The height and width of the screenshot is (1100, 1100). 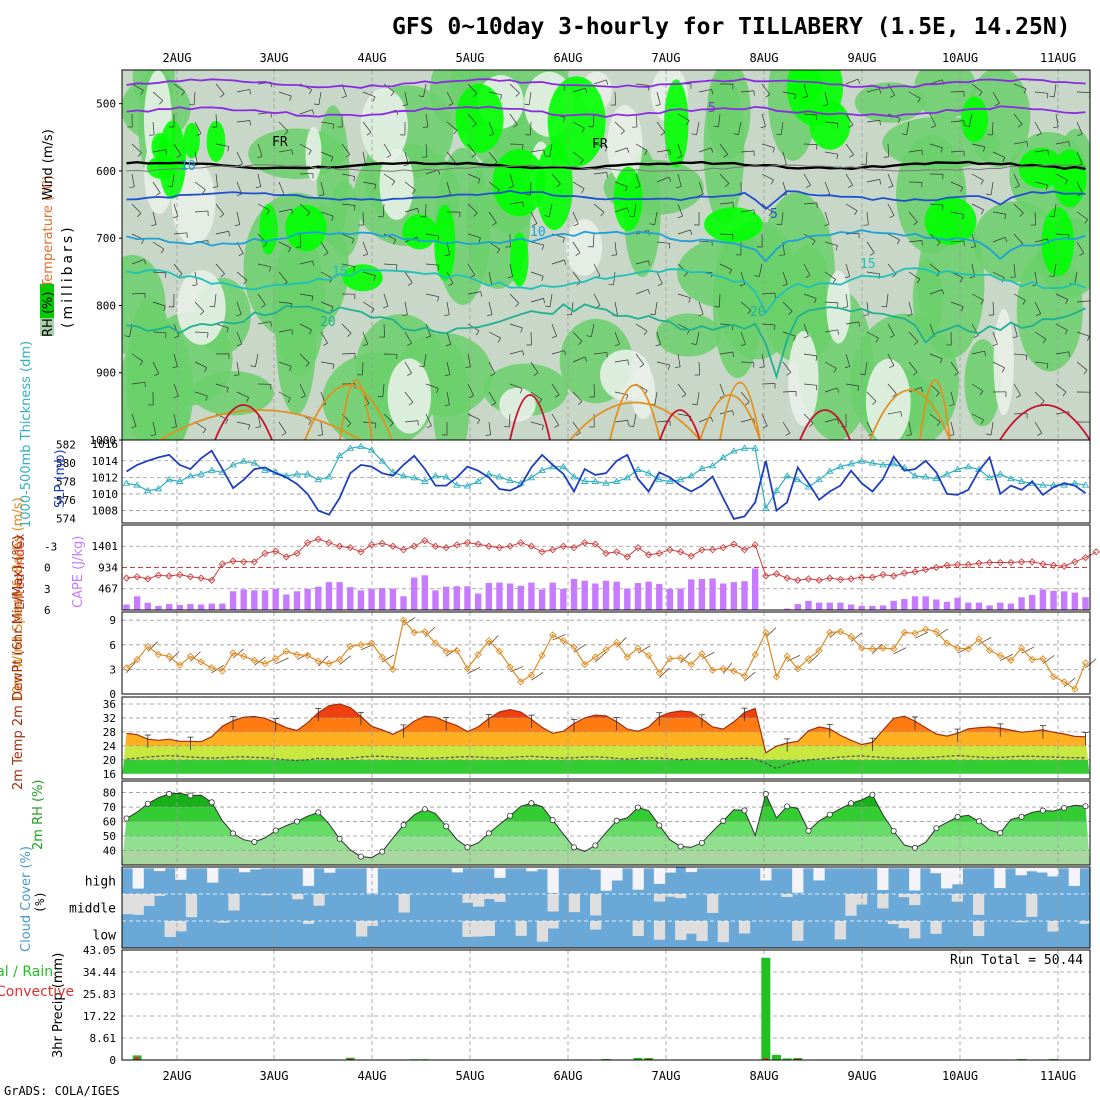 What do you see at coordinates (1003, 362) in the screenshot?
I see `rh-low-blob` at bounding box center [1003, 362].